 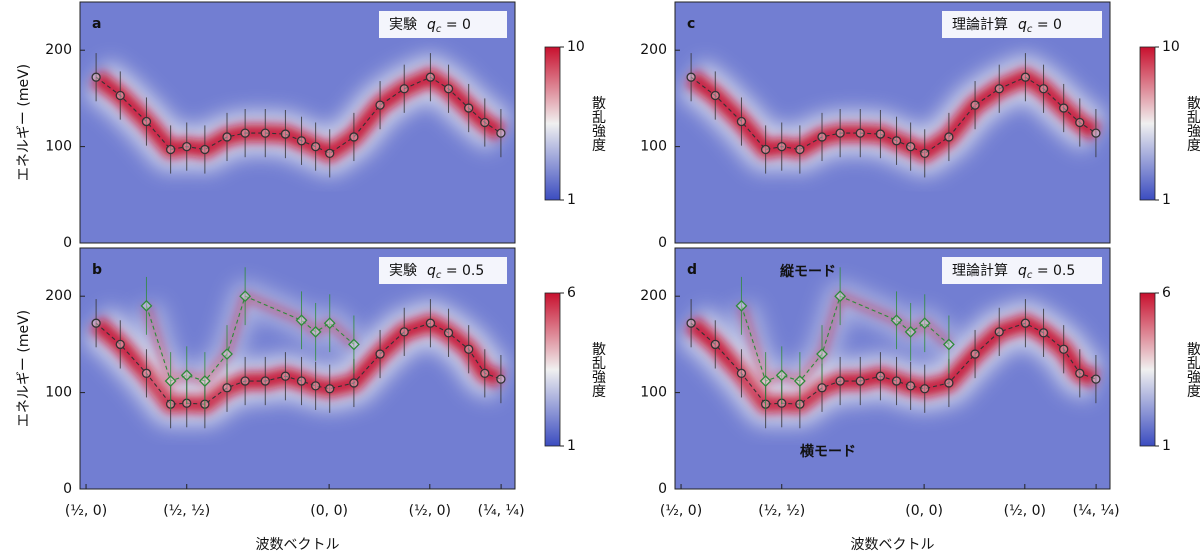 What do you see at coordinates (1171, 47) in the screenshot?
I see `colorbar-tick-label: 10` at bounding box center [1171, 47].